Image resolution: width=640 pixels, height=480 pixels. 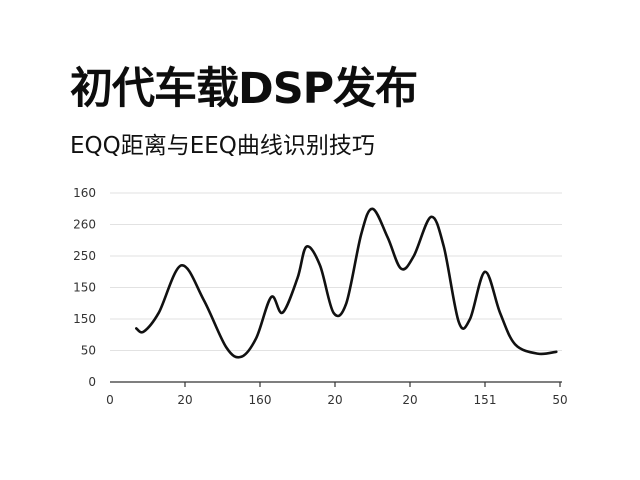 I want to click on axis-layer, so click(x=336, y=384).